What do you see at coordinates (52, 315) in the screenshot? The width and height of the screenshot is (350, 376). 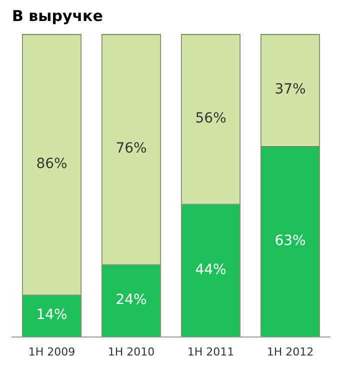 I see `data-label: 14%` at bounding box center [52, 315].